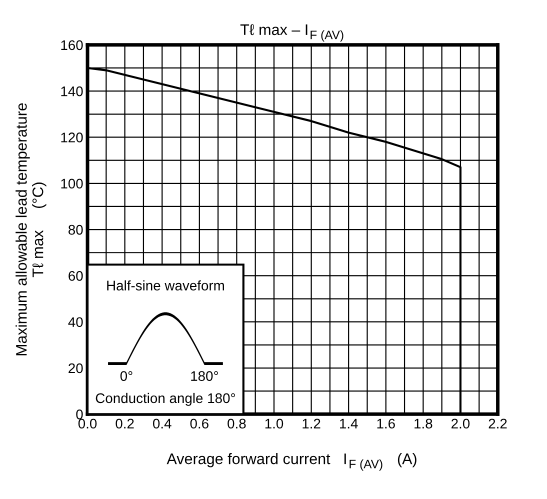 The height and width of the screenshot is (499, 547). What do you see at coordinates (72, 183) in the screenshot?
I see `y-tick-label: 100` at bounding box center [72, 183].